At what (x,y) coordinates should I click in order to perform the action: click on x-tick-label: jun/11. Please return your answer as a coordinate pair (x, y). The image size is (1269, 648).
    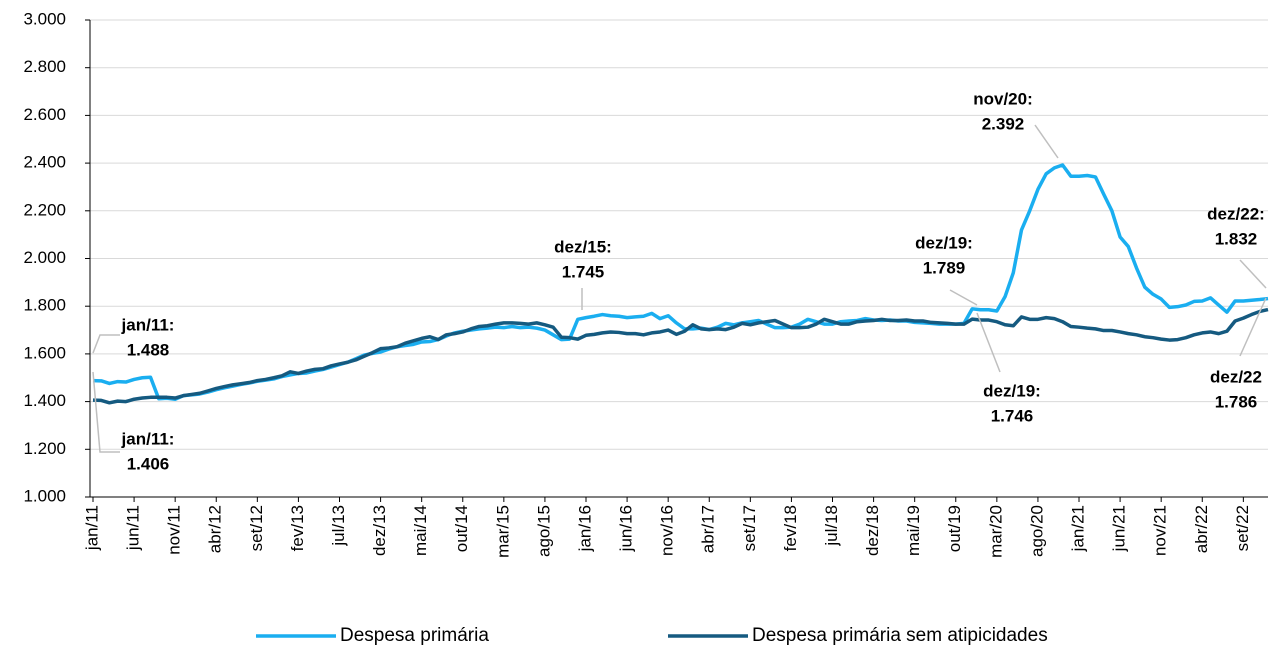
    Looking at the image, I should click on (133, 528).